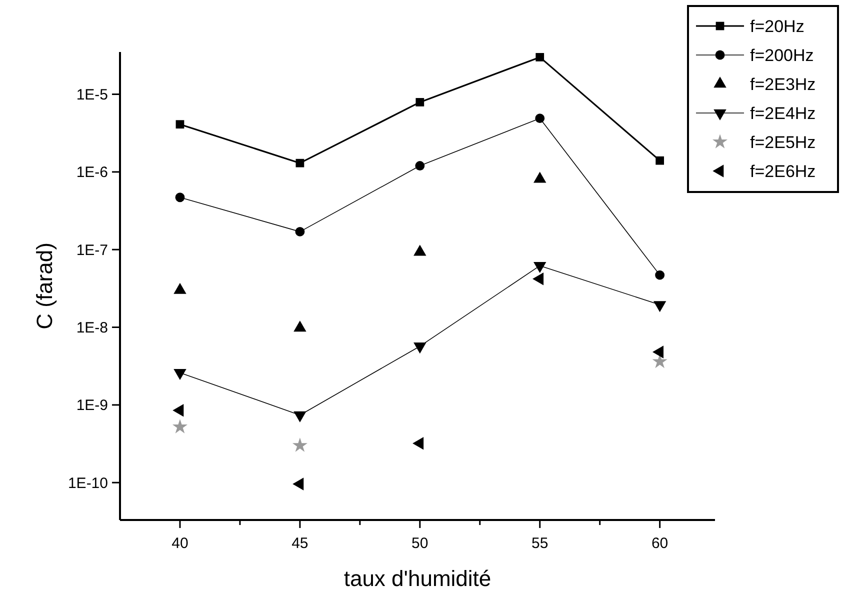 The image size is (843, 605). I want to click on x-tick-label: 40, so click(180, 543).